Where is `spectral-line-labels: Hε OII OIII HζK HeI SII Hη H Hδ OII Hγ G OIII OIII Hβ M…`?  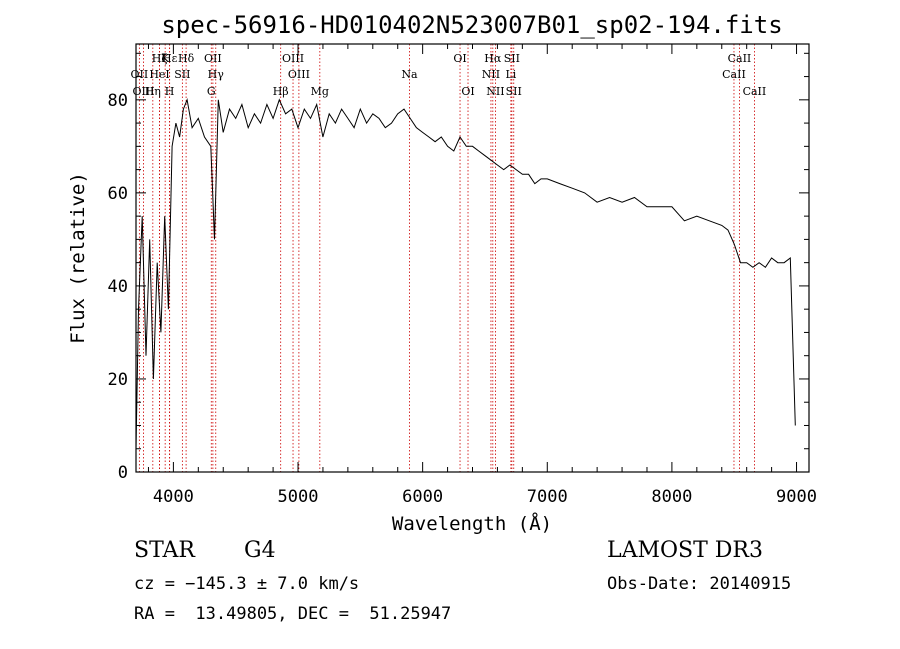
spectral-line-labels: Hε OII OIII HζK HeI SII Hη H Hδ OII Hγ G OIII OIII Hβ M… is located at coordinates (449, 75).